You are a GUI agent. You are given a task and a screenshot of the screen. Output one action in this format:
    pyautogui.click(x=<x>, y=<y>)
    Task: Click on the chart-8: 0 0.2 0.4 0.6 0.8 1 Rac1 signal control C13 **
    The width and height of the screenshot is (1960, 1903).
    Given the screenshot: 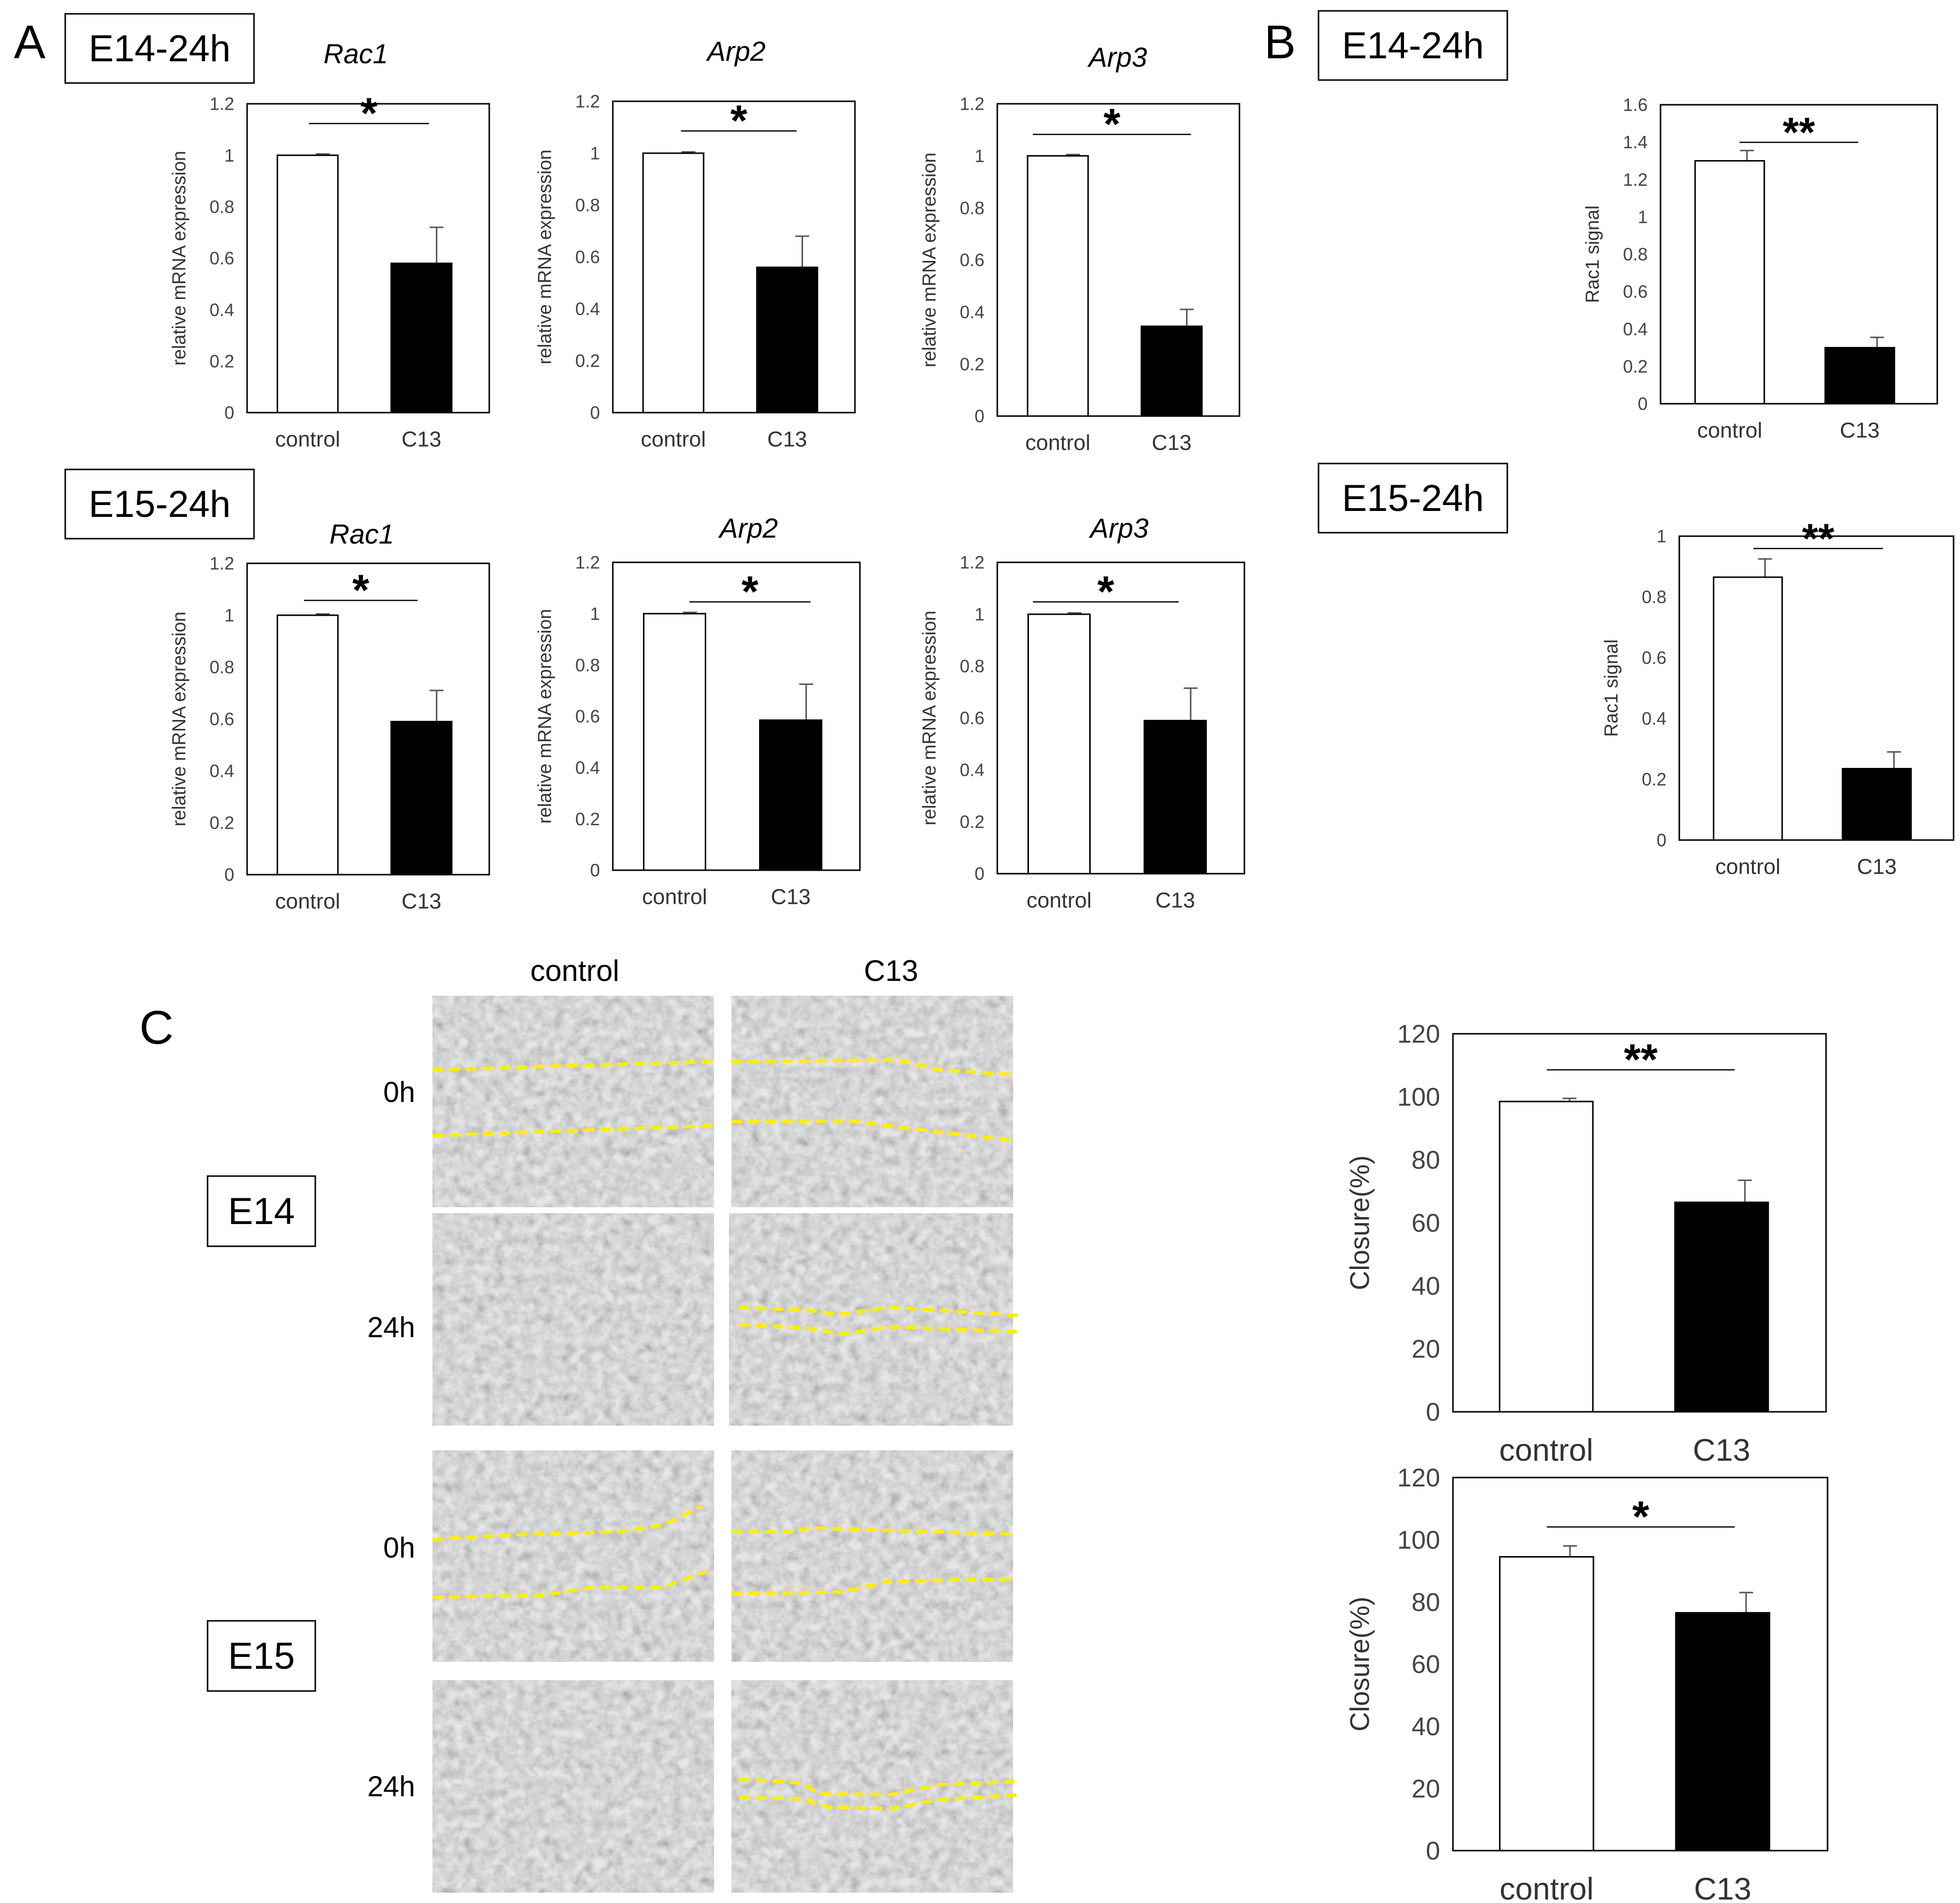 What is the action you would take?
    pyautogui.click(x=1778, y=697)
    